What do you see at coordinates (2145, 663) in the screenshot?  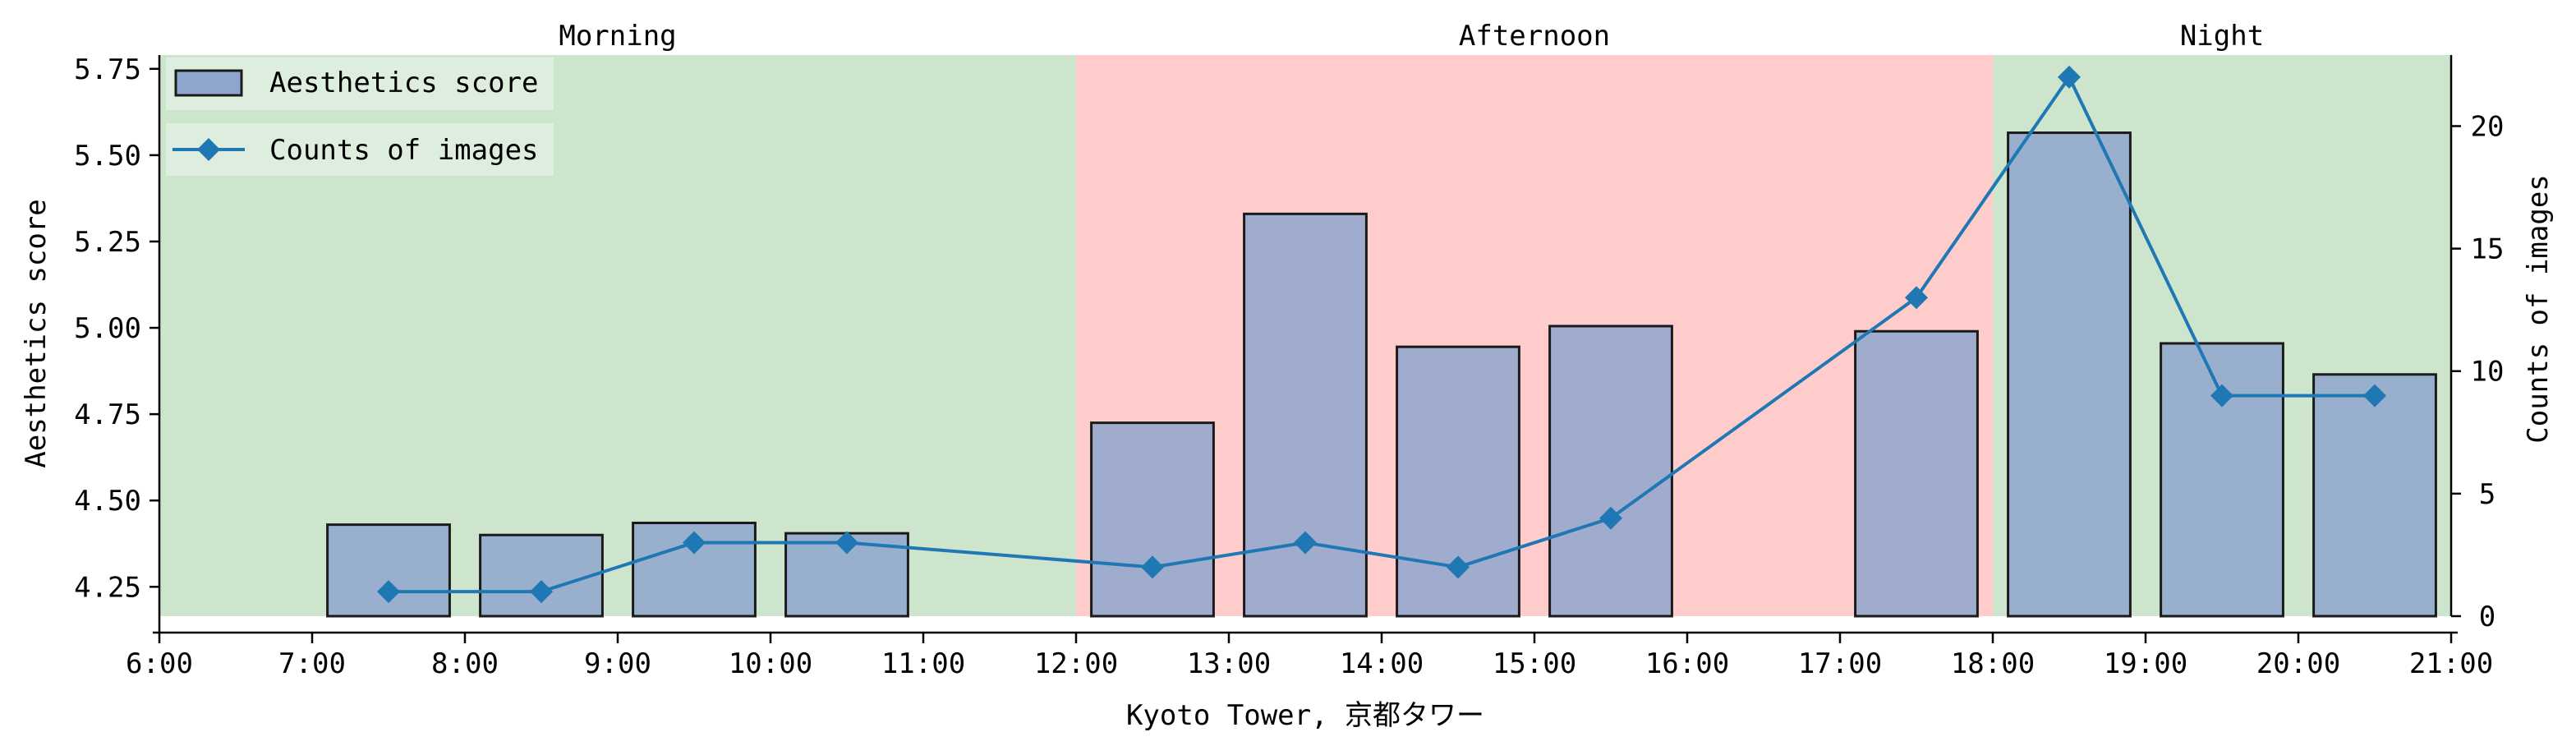 I see `x-tick-label: 19:00` at bounding box center [2145, 663].